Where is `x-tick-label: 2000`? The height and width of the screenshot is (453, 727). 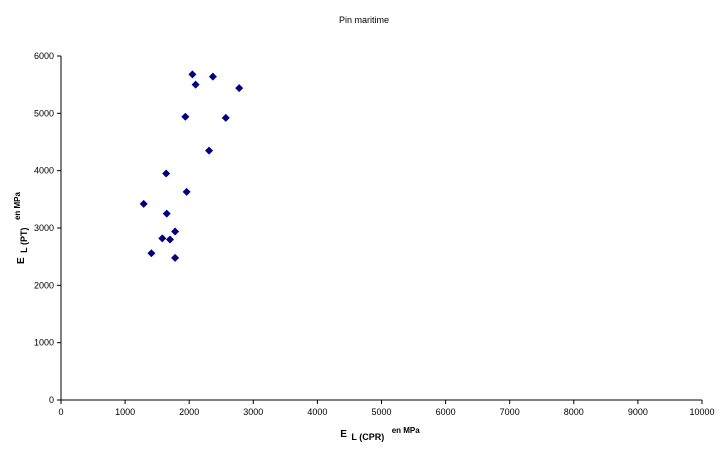 x-tick-label: 2000 is located at coordinates (189, 412).